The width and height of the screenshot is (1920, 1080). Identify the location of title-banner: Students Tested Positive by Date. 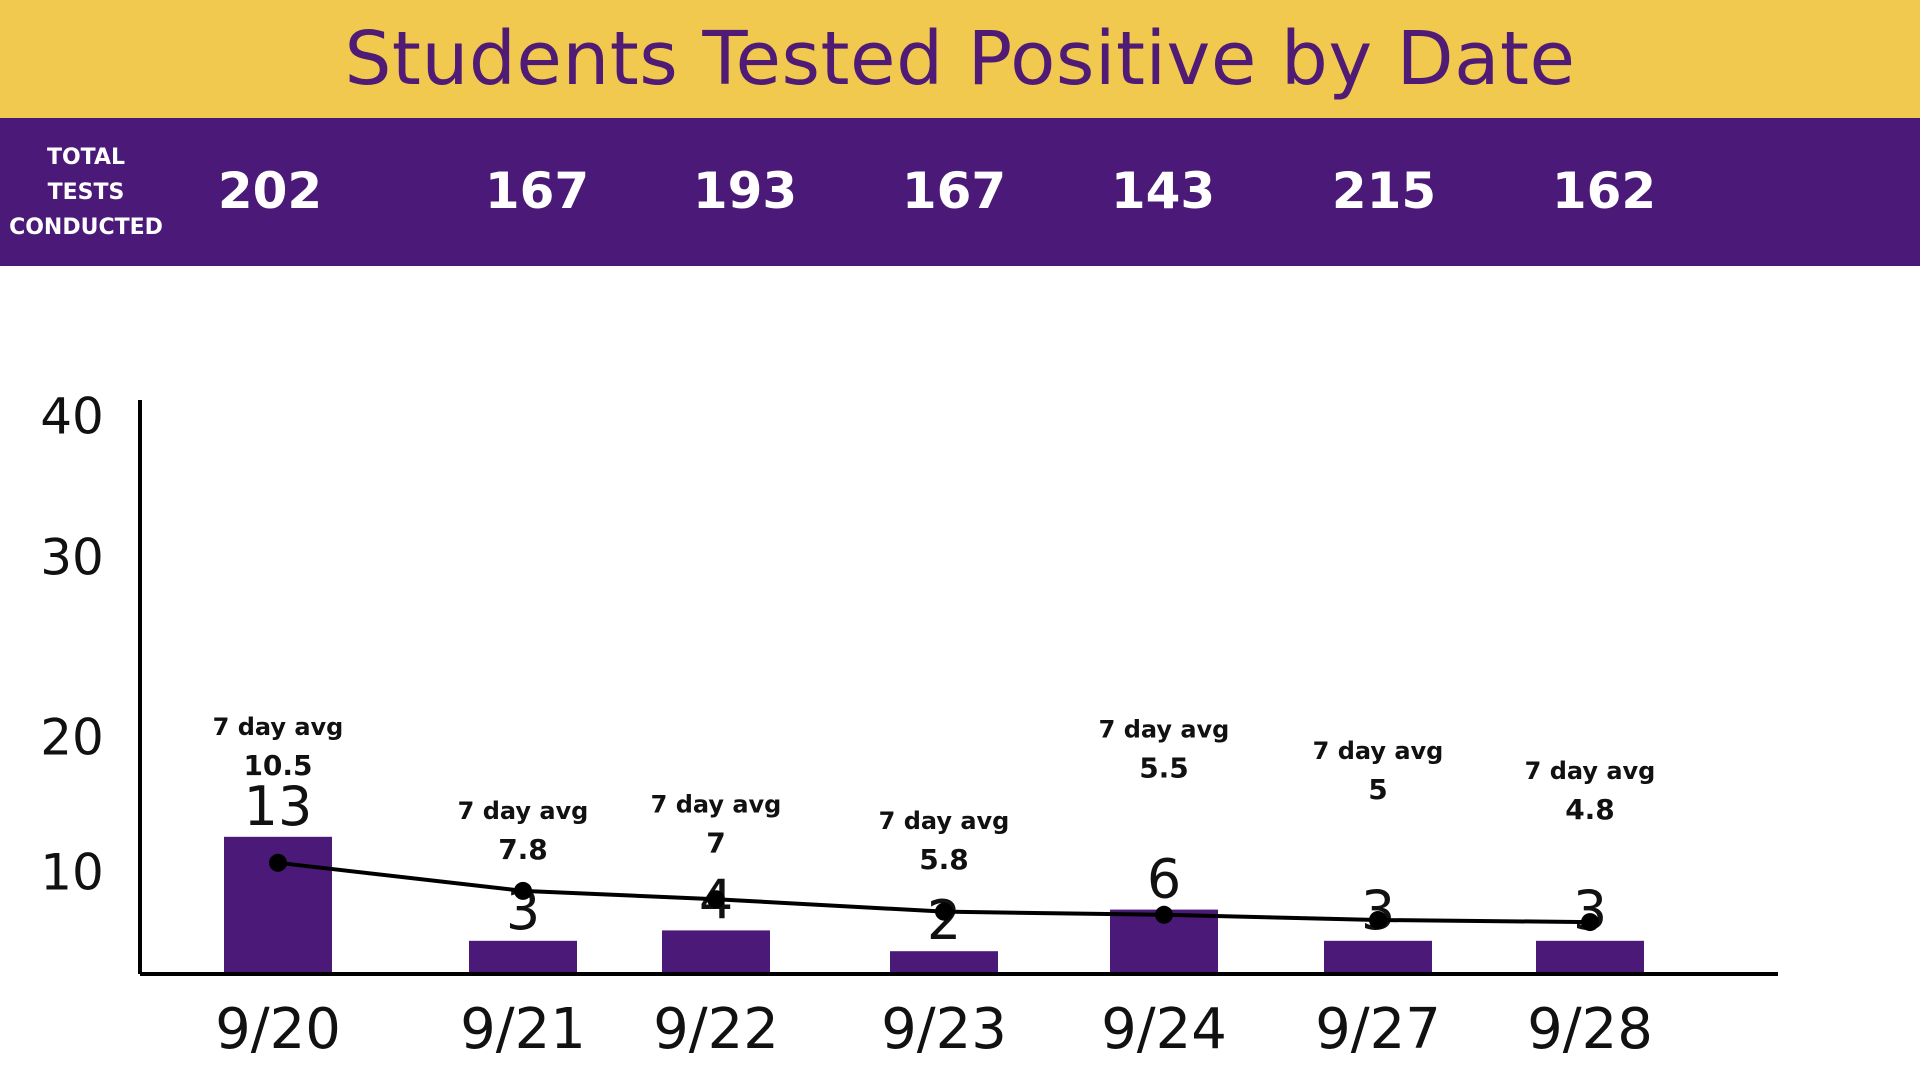
(960, 59).